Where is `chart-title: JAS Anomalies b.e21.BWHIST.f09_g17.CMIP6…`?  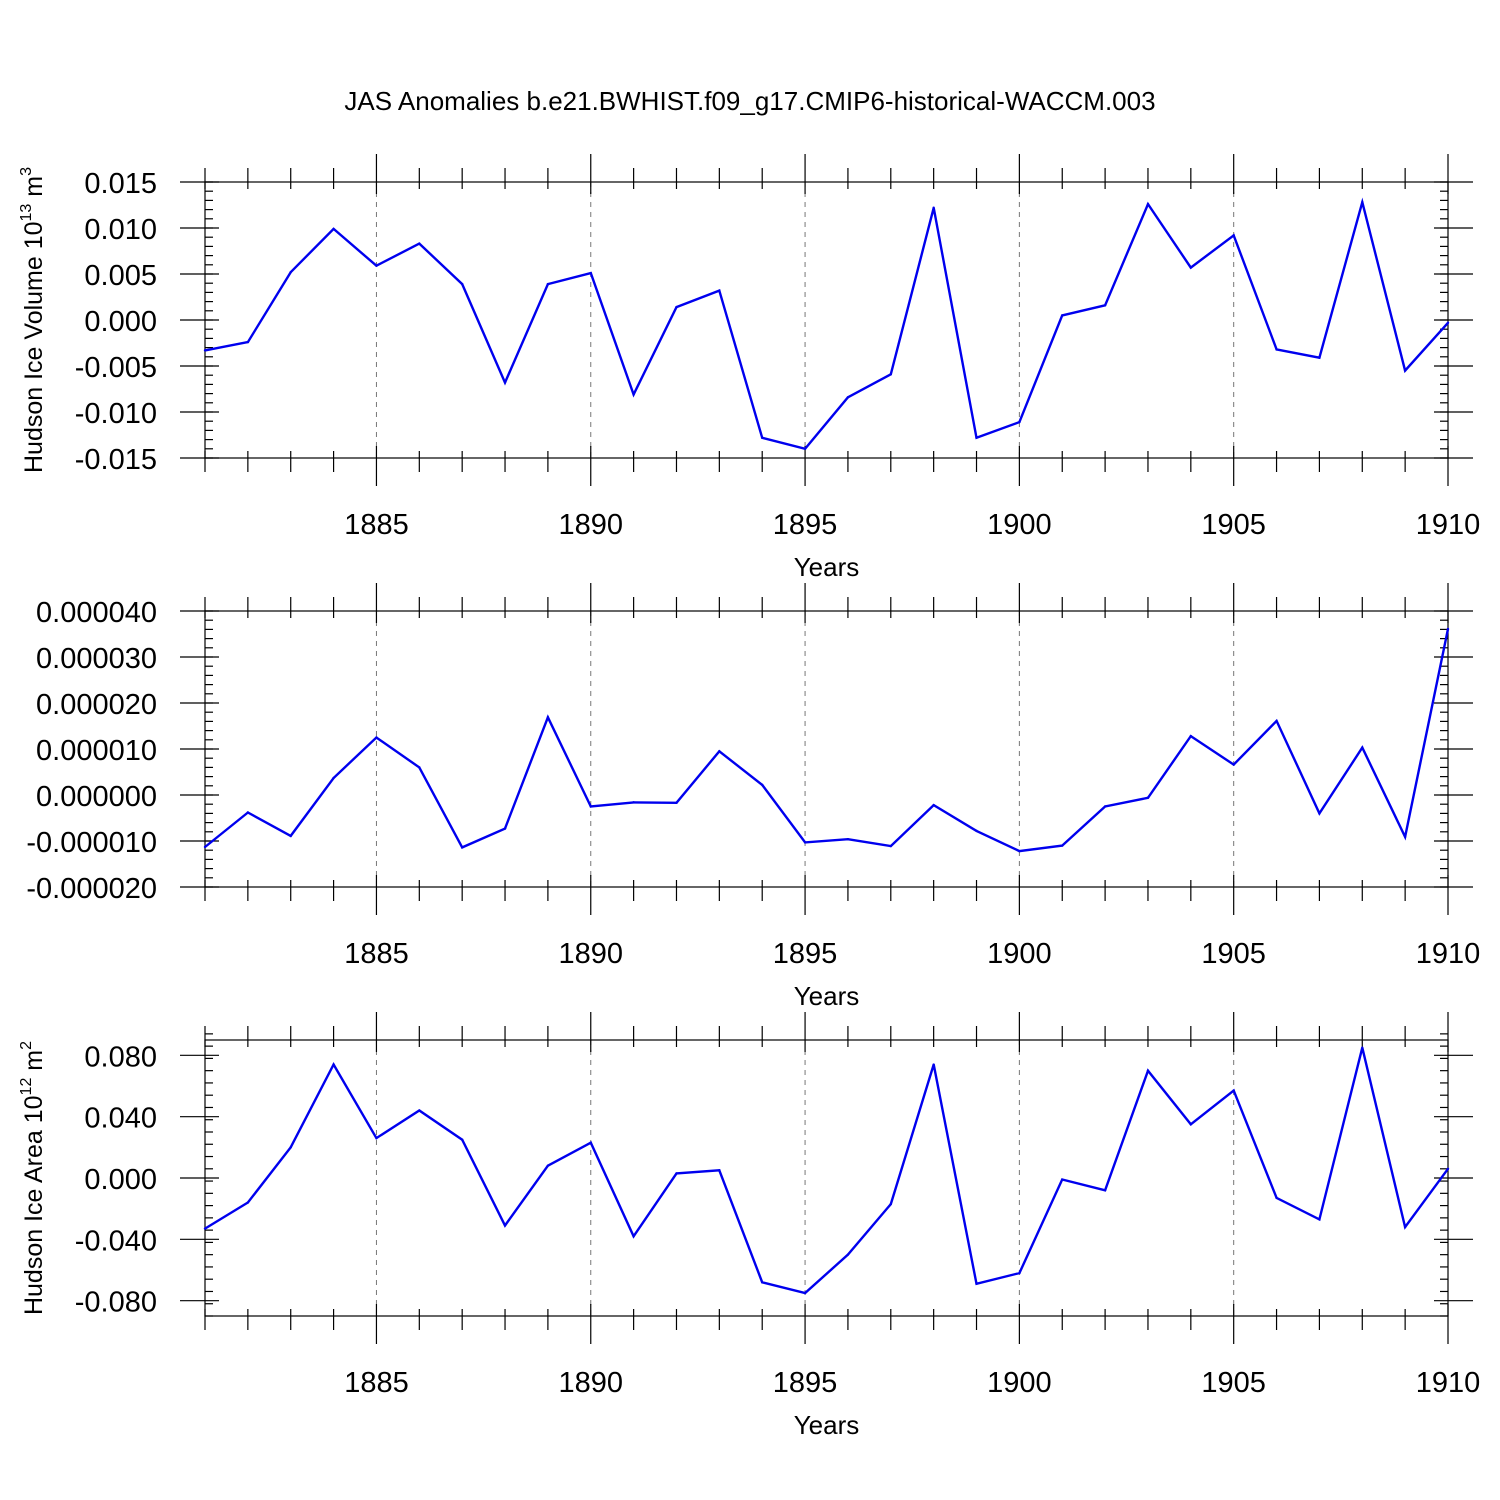 chart-title: JAS Anomalies b.e21.BWHIST.f09_g17.CMIP6… is located at coordinates (749, 101).